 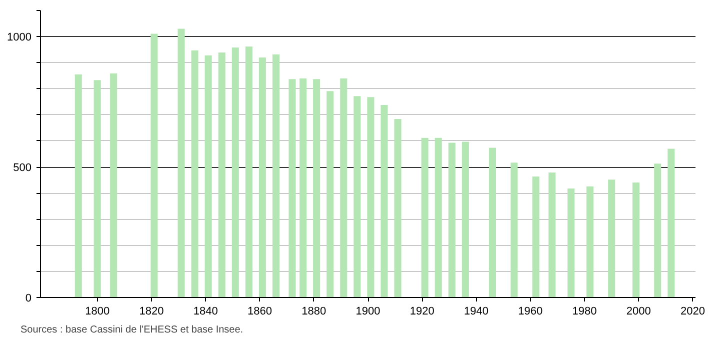 What do you see at coordinates (132, 330) in the screenshot?
I see `source-note: Sources : base Cassini de l'EHESS et base Insee.` at bounding box center [132, 330].